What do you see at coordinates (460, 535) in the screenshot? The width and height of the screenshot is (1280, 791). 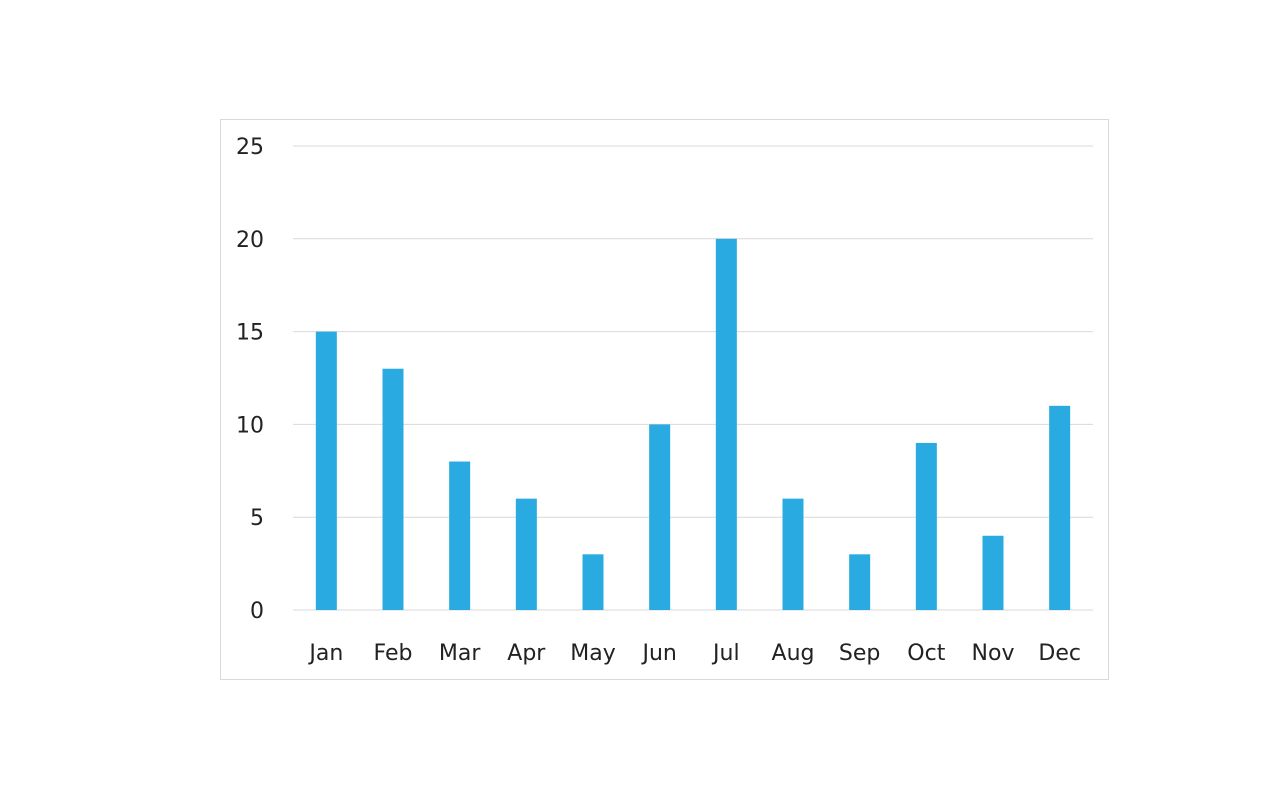 I see `bar-mar` at bounding box center [460, 535].